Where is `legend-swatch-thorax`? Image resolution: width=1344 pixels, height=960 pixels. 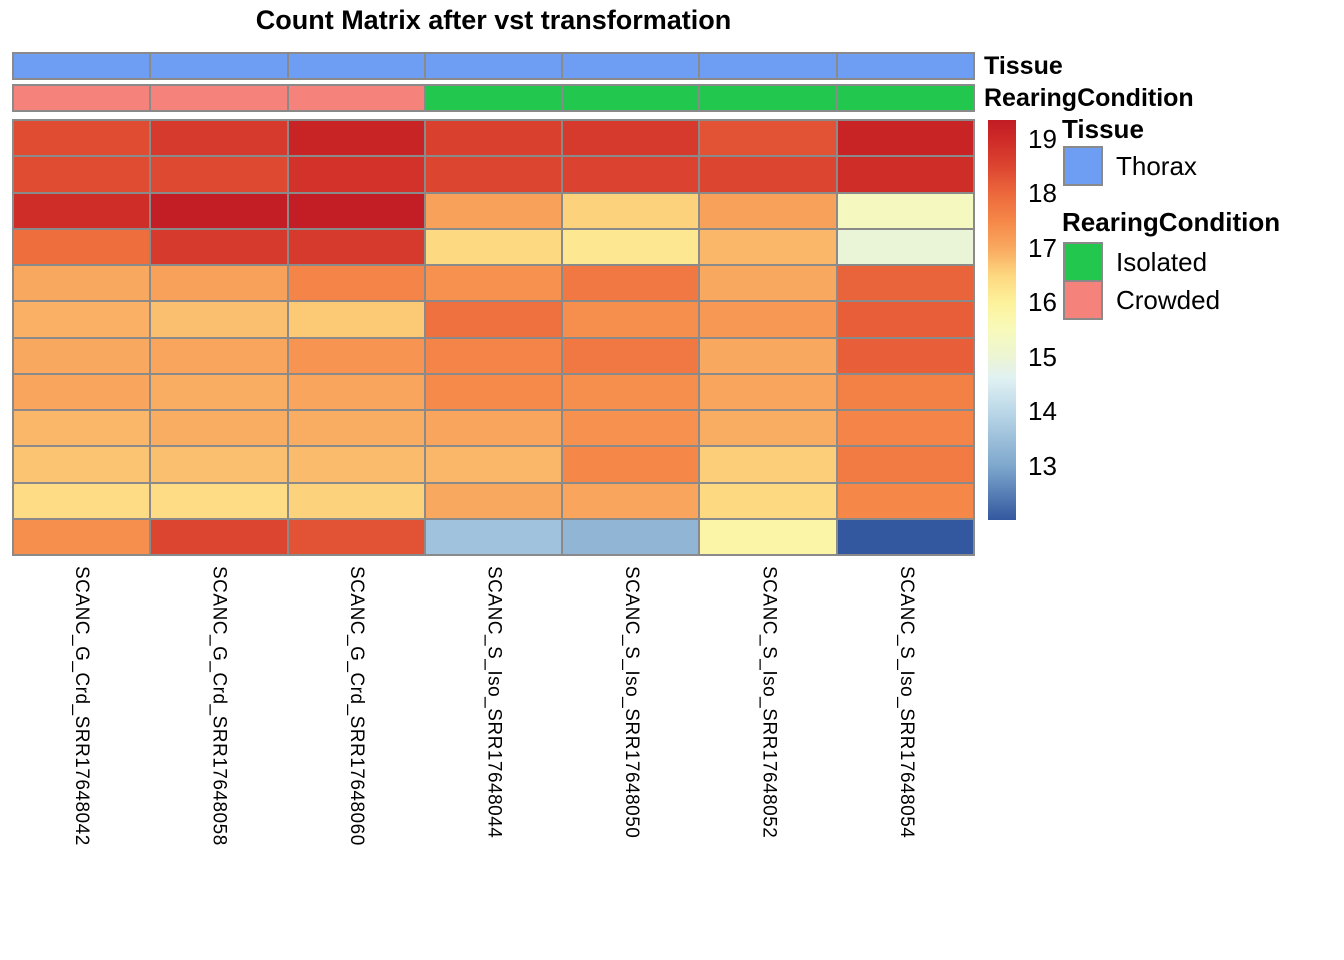
legend-swatch-thorax is located at coordinates (1083, 166).